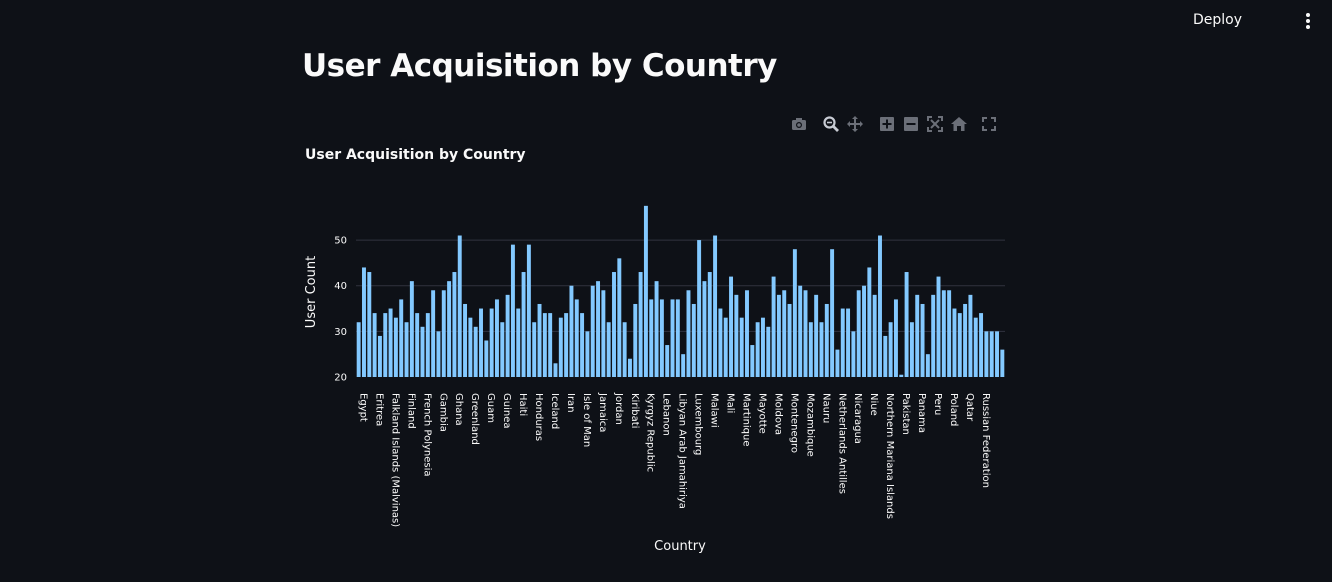  I want to click on main-menu-icon, so click(1308, 21).